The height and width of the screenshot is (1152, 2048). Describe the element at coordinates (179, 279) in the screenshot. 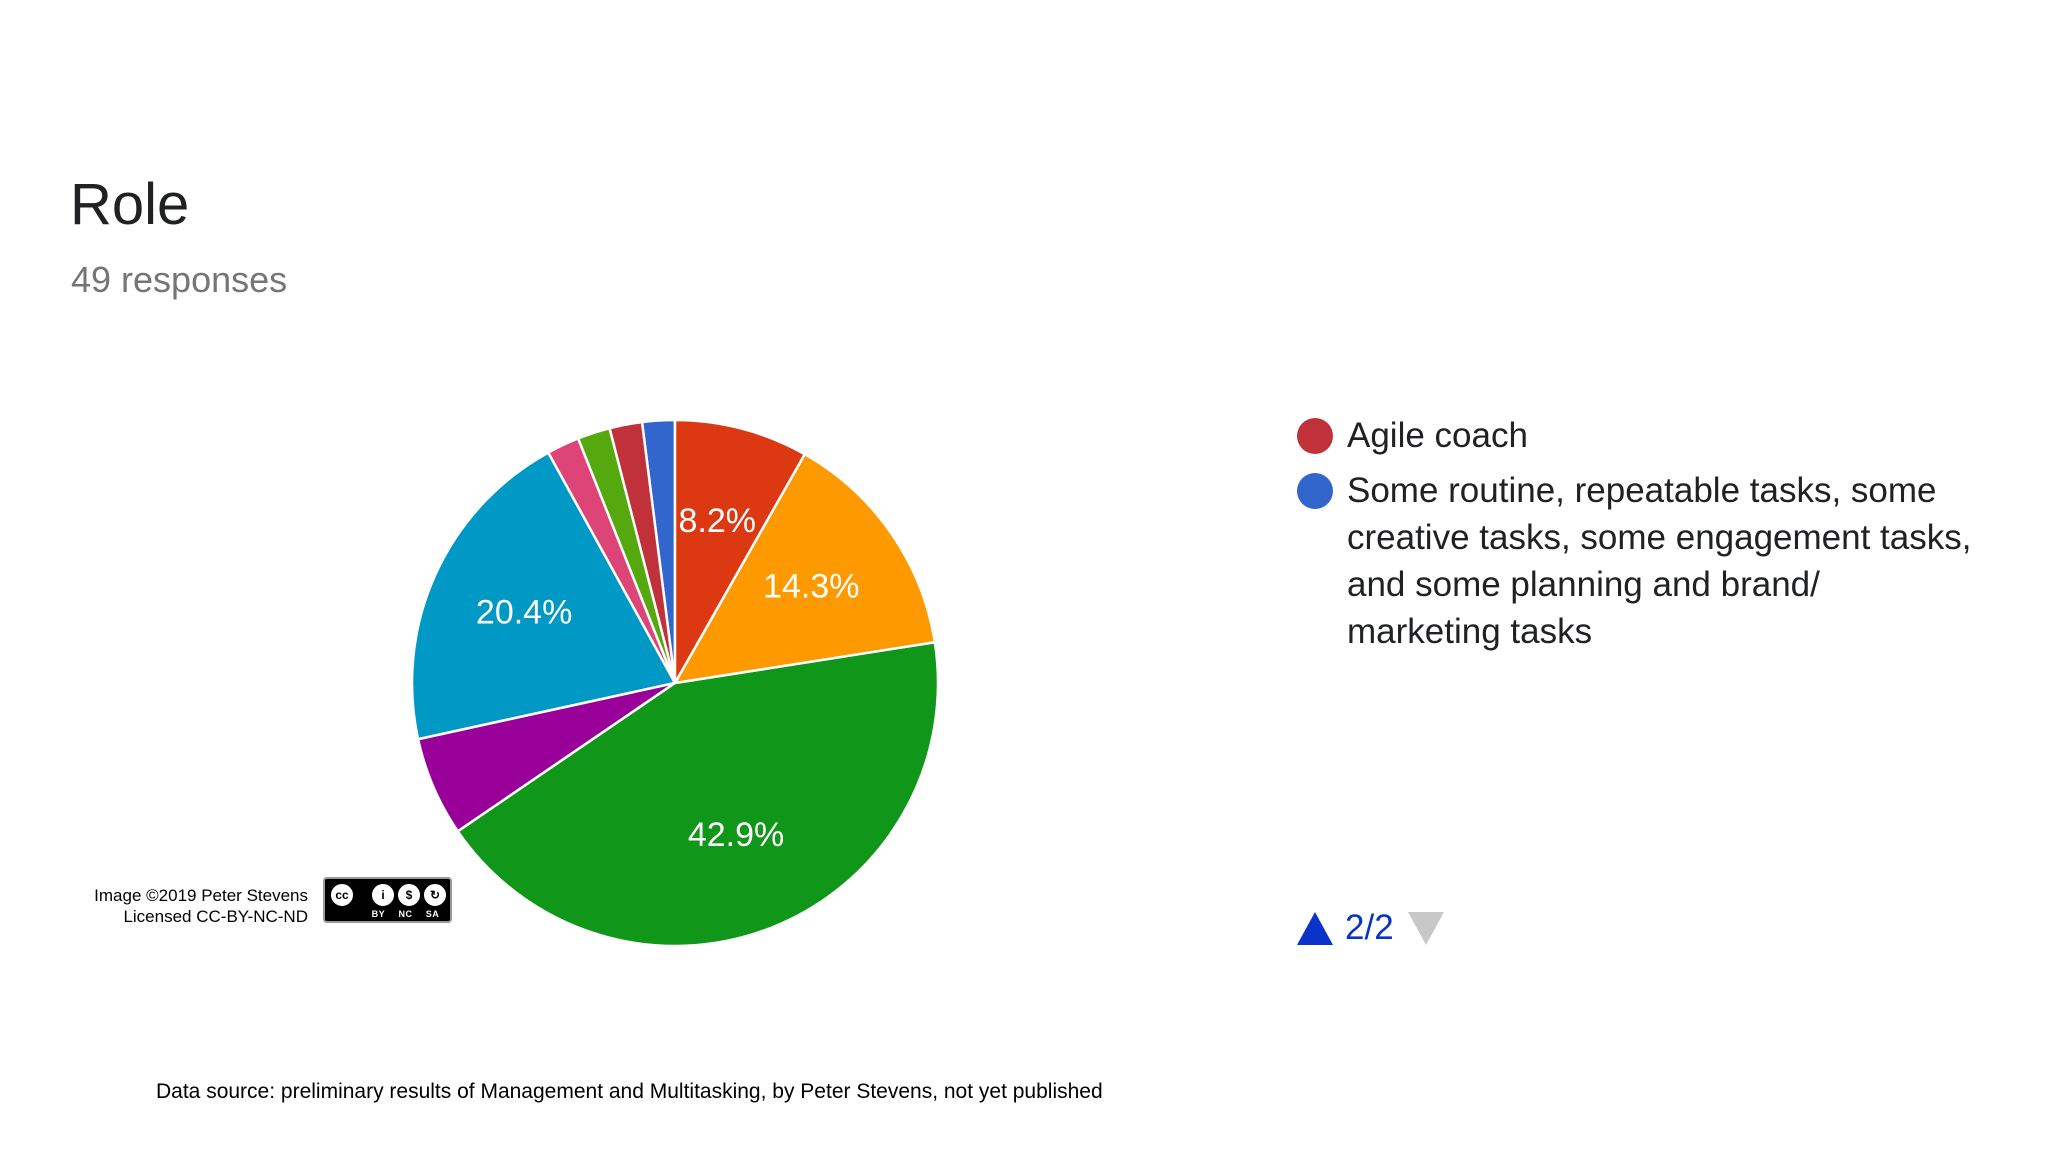

I see `response-count: 49 responses` at that location.